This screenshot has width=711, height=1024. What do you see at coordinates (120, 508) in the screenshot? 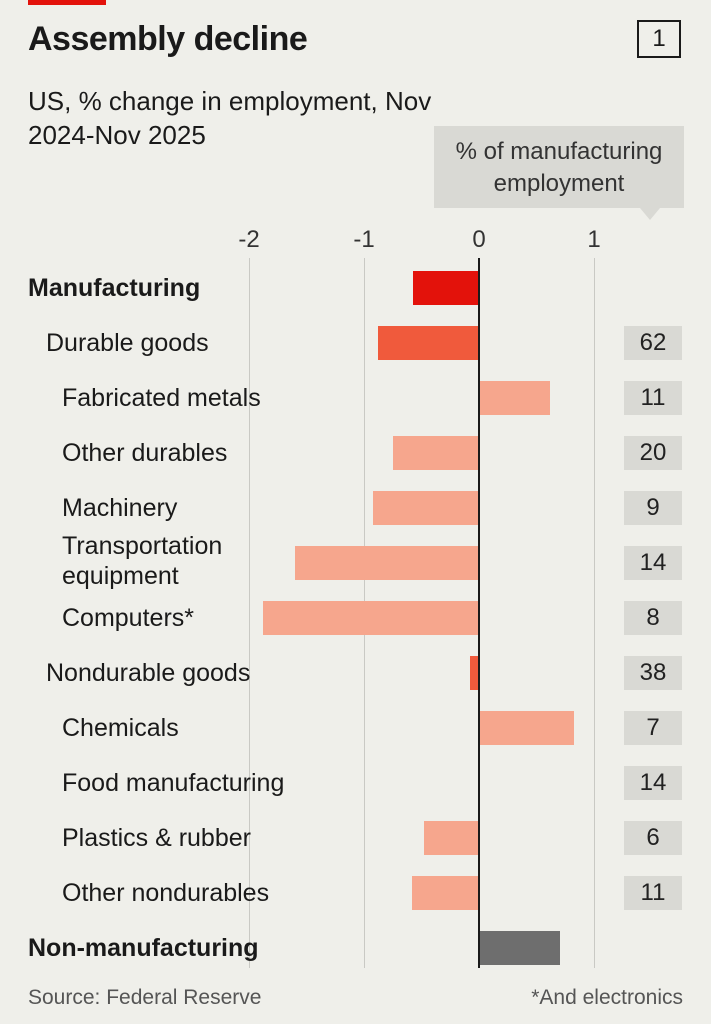
I see `row-label-machinery: Machinery` at bounding box center [120, 508].